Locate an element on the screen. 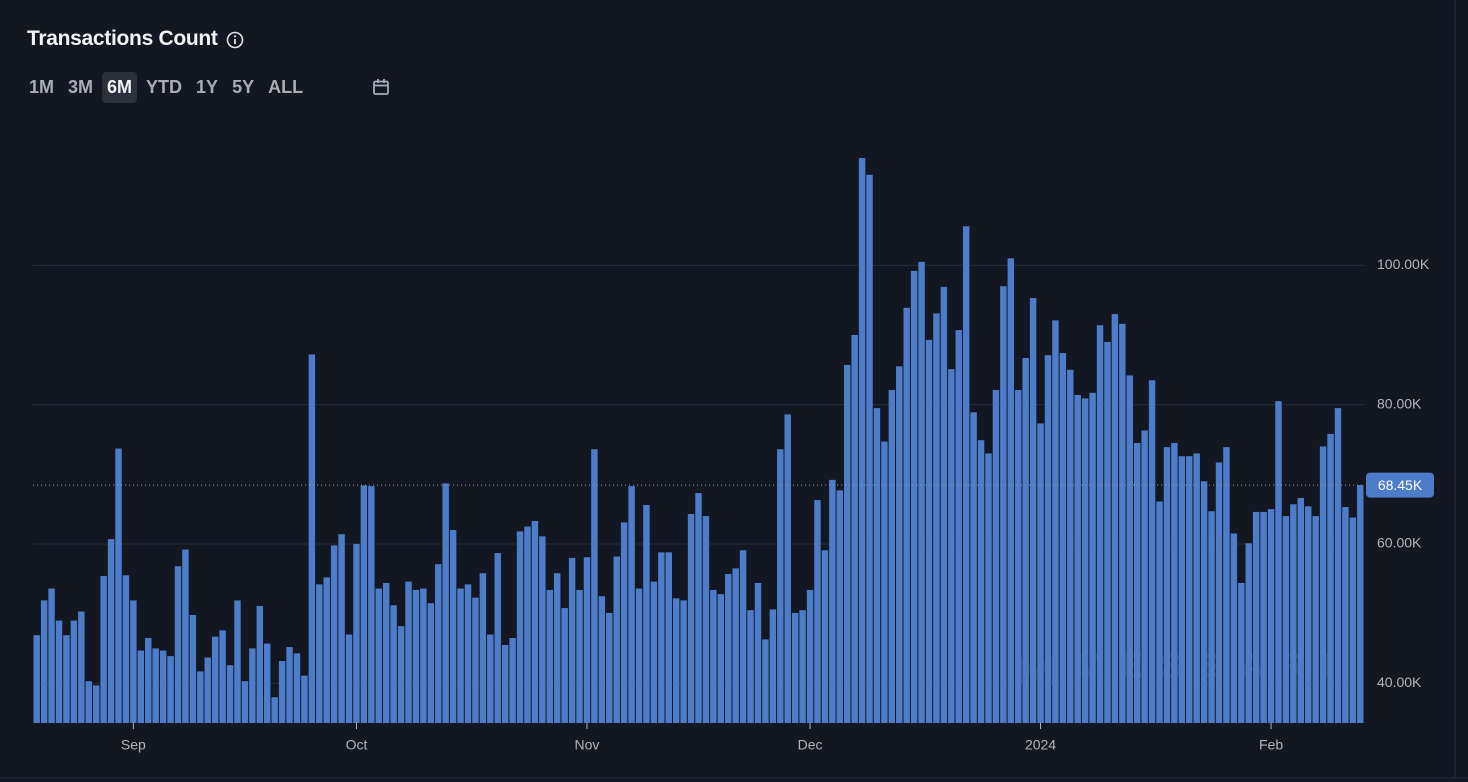 The width and height of the screenshot is (1468, 782). x-tick-label: Sep is located at coordinates (133, 745).